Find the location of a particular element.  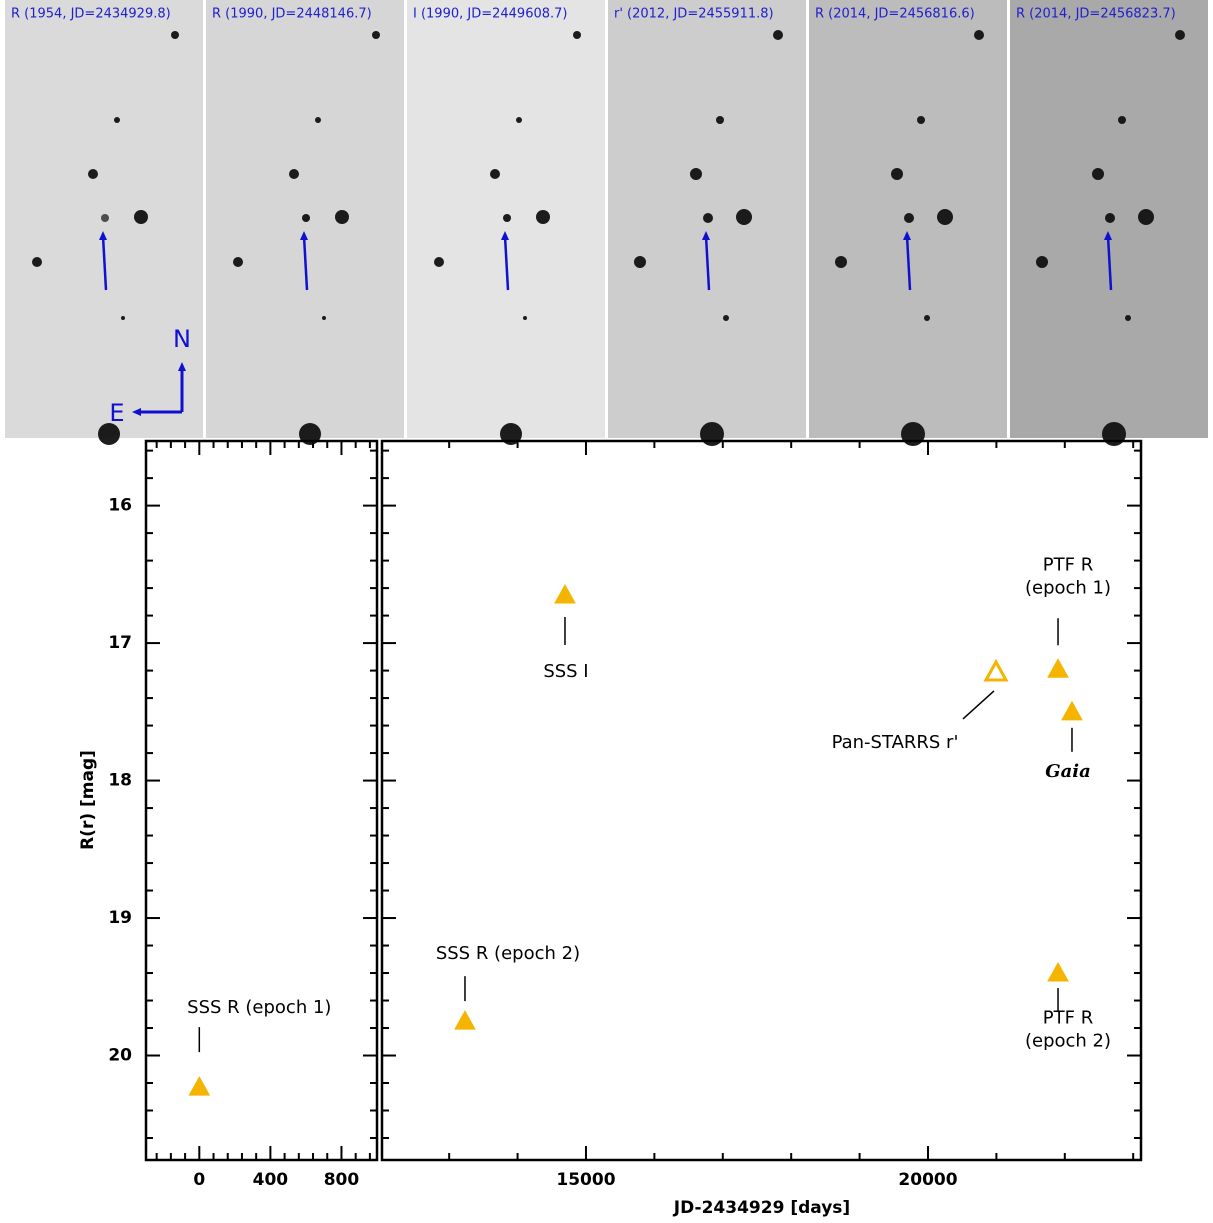

y-tick-label: 17 is located at coordinates (120, 643).